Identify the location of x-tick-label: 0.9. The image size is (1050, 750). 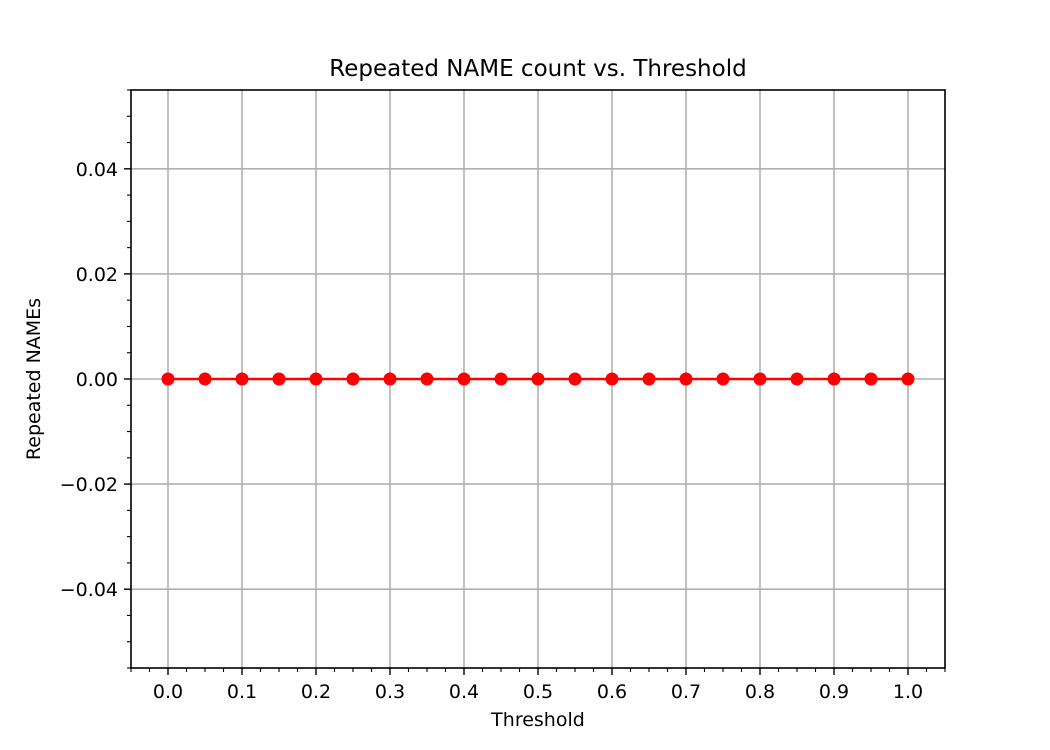
(834, 692).